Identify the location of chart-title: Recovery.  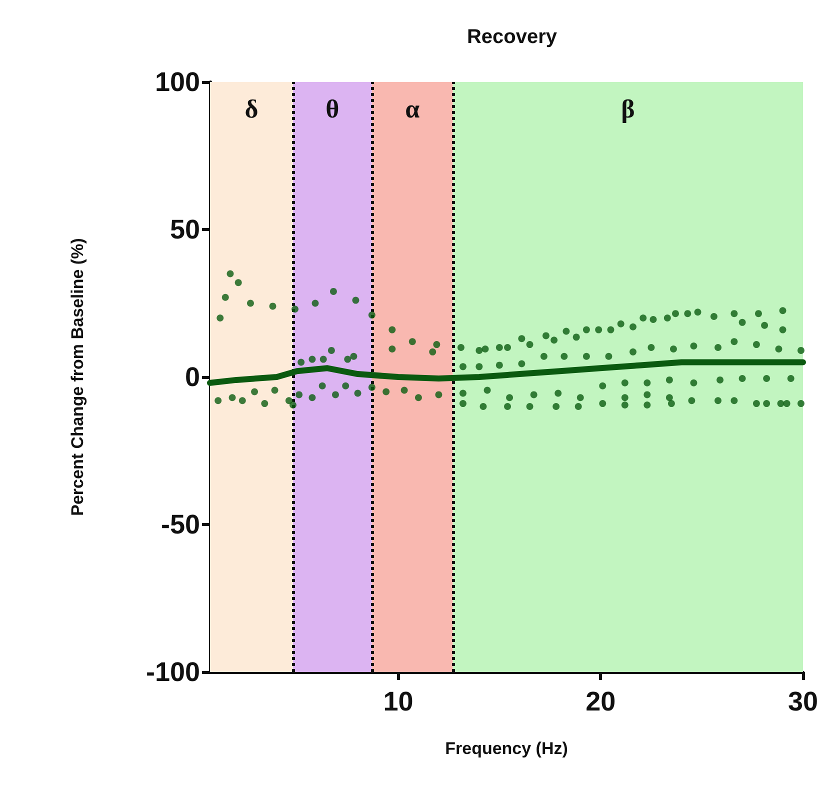
(512, 37).